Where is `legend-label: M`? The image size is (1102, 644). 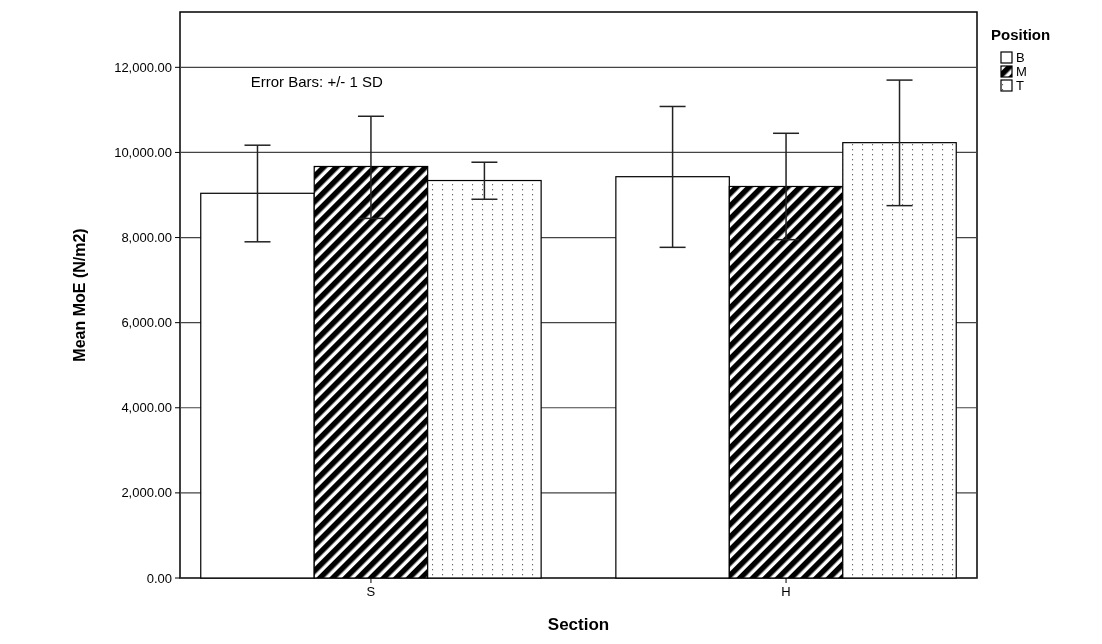
legend-label: M is located at coordinates (1021, 71).